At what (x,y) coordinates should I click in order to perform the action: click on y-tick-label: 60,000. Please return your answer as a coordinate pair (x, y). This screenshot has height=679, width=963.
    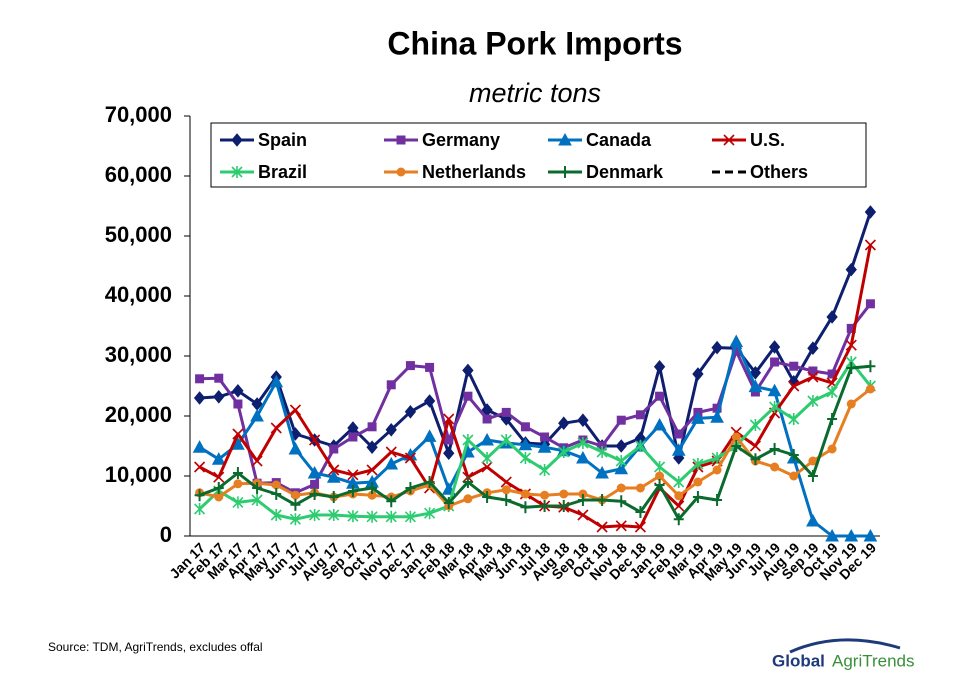
    Looking at the image, I should click on (138, 174).